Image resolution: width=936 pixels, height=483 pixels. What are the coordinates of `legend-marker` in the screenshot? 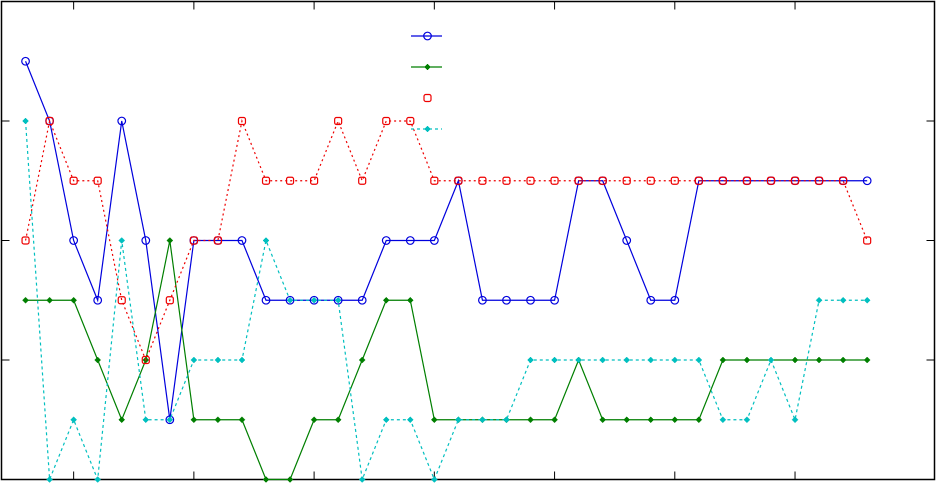 It's located at (427, 98).